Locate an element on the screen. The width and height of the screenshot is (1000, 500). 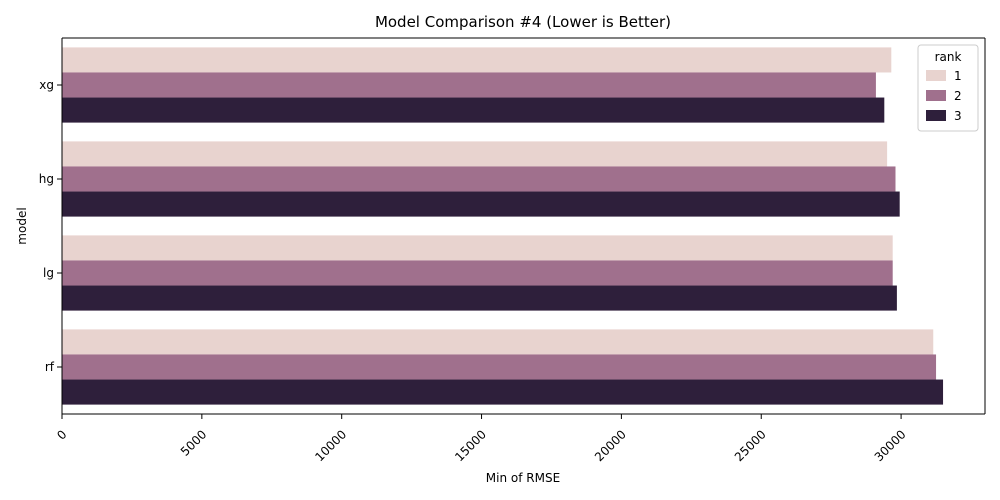
x-tick-label: 20000 is located at coordinates (610, 445).